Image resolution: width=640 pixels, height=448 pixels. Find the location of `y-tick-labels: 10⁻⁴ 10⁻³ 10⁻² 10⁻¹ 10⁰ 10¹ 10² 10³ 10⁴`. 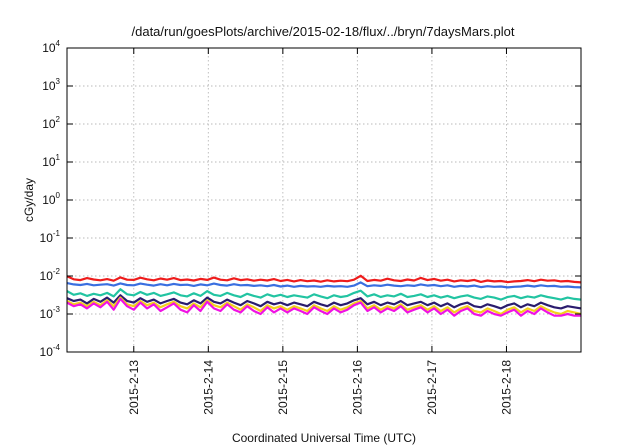

y-tick-labels: 10⁻⁴ 10⁻³ 10⁻² 10⁻¹ 10⁰ 10¹ 10² 10³ 10⁴ is located at coordinates (50, 199).